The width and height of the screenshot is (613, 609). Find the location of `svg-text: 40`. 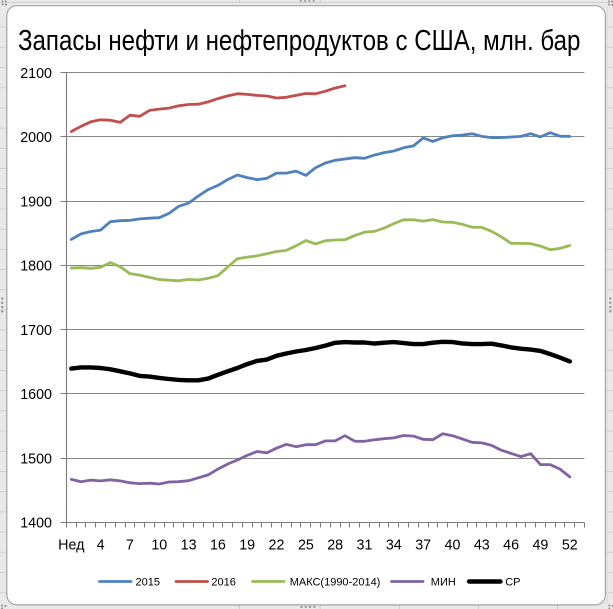

svg-text: 40 is located at coordinates (453, 546).